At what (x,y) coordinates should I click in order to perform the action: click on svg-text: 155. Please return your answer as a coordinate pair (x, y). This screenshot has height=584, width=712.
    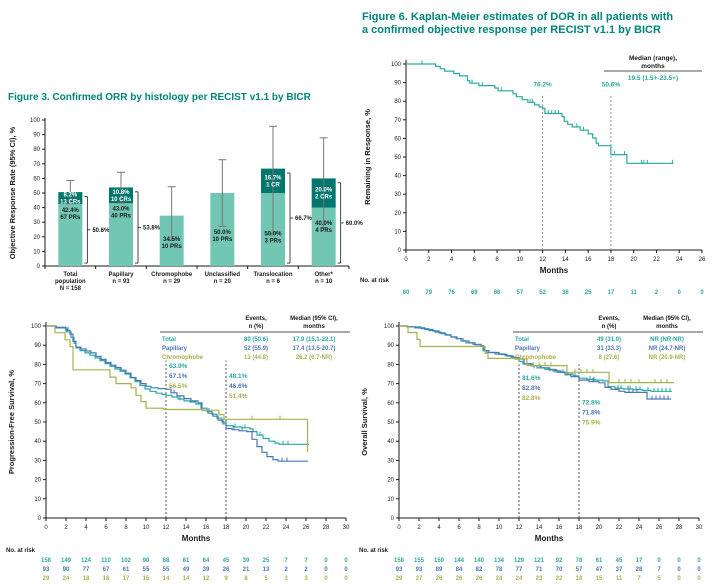
    Looking at the image, I should click on (419, 561).